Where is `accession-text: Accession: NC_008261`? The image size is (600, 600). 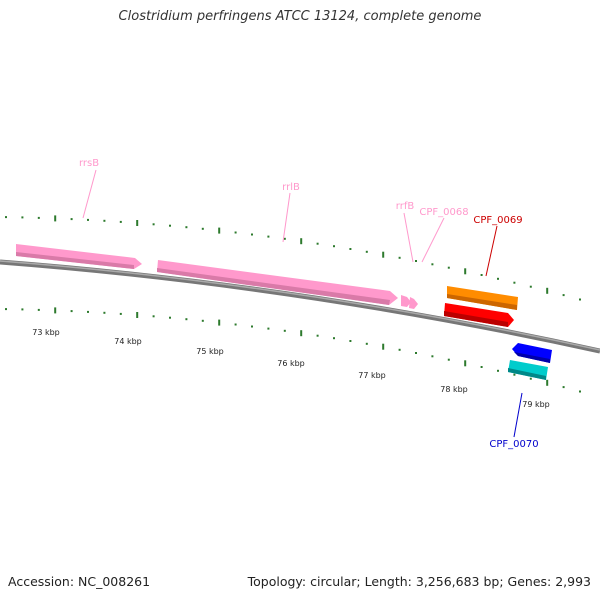 accession-text: Accession: NC_008261 is located at coordinates (79, 581).